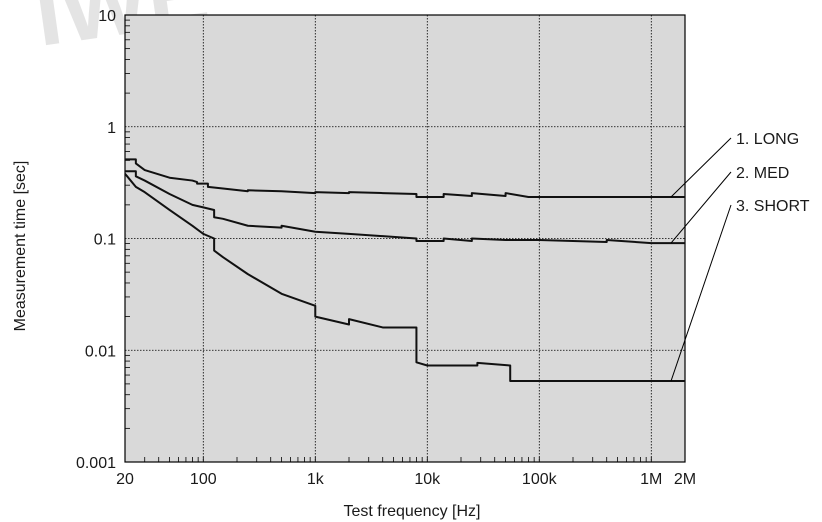 The width and height of the screenshot is (822, 522). I want to click on x-tick-label: 1M, so click(651, 479).